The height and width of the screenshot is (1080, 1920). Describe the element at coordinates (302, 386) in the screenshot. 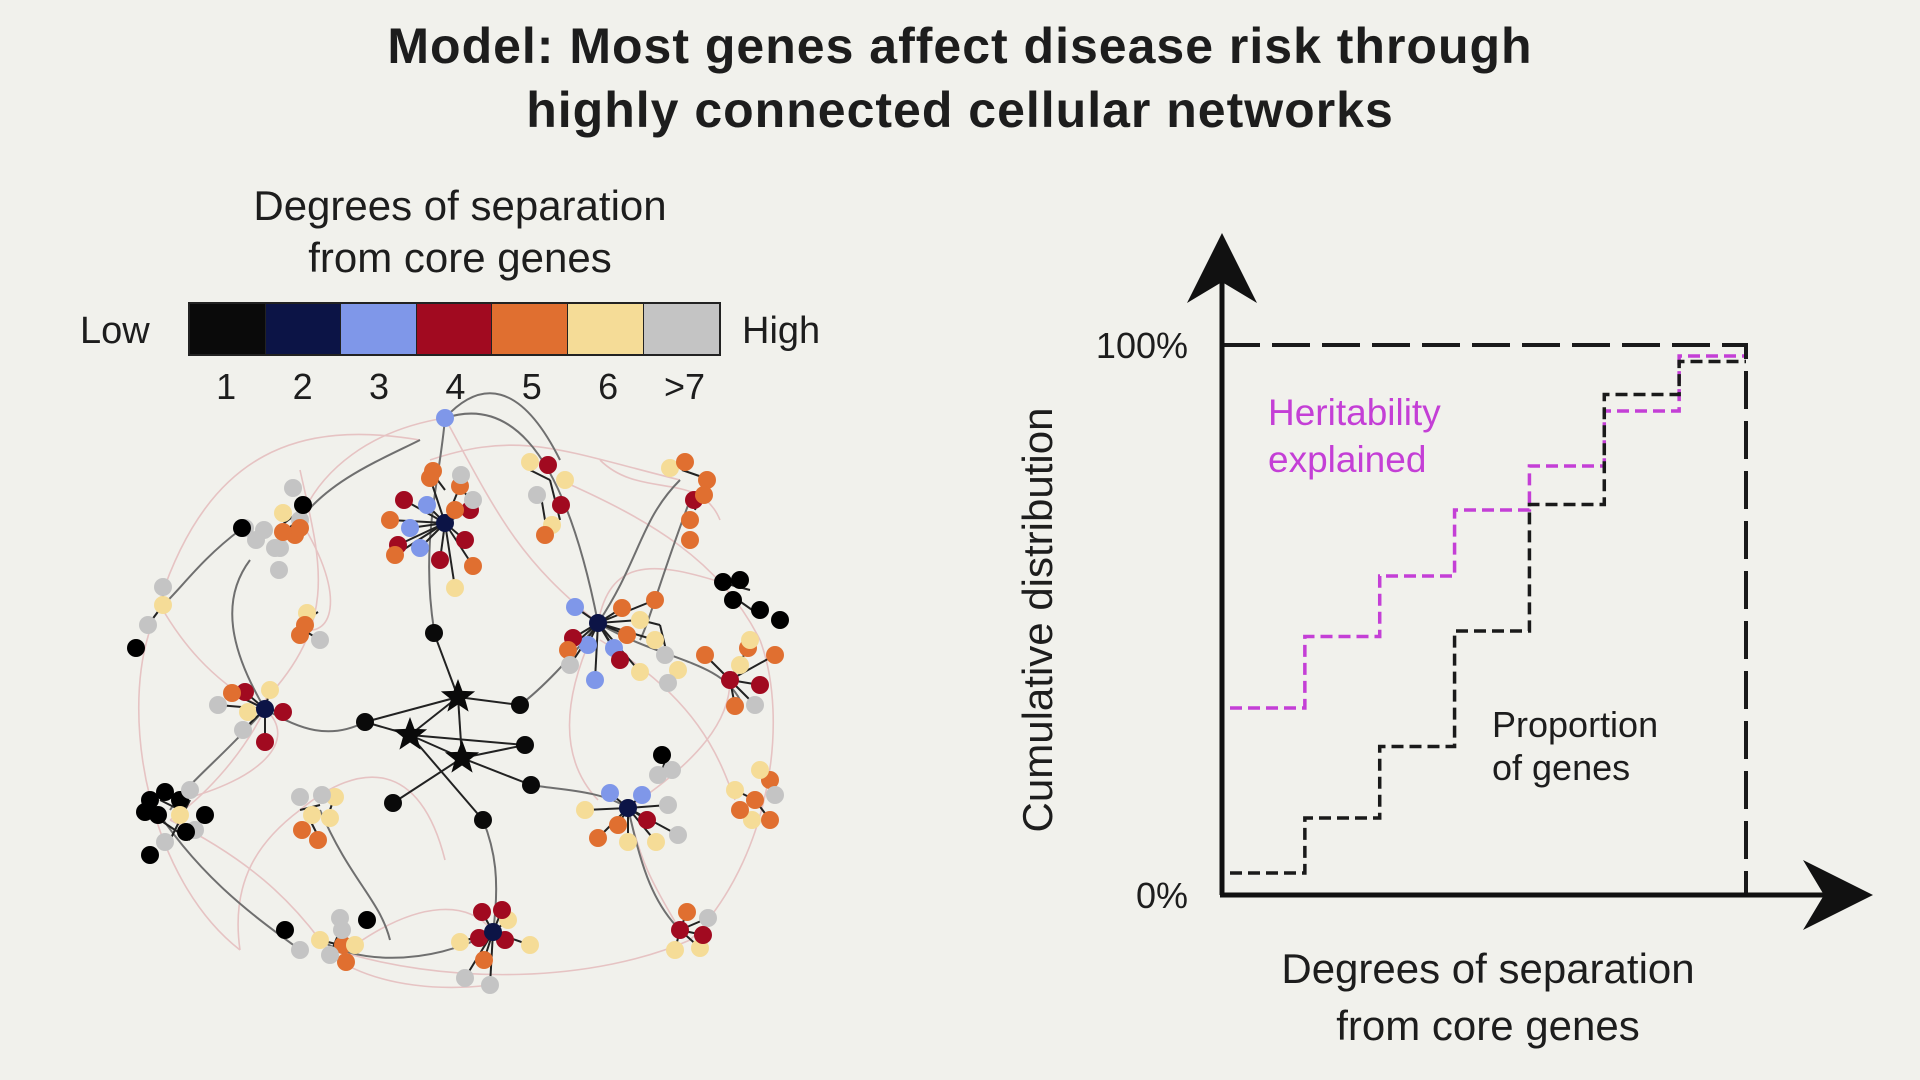

I see `legend-tick-2: 2` at that location.